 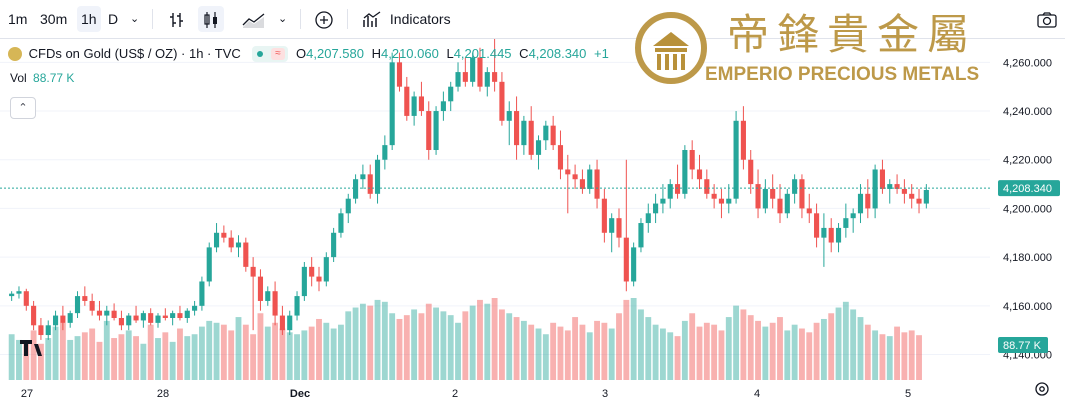 I want to click on interval-30m: 30m, so click(x=54, y=19).